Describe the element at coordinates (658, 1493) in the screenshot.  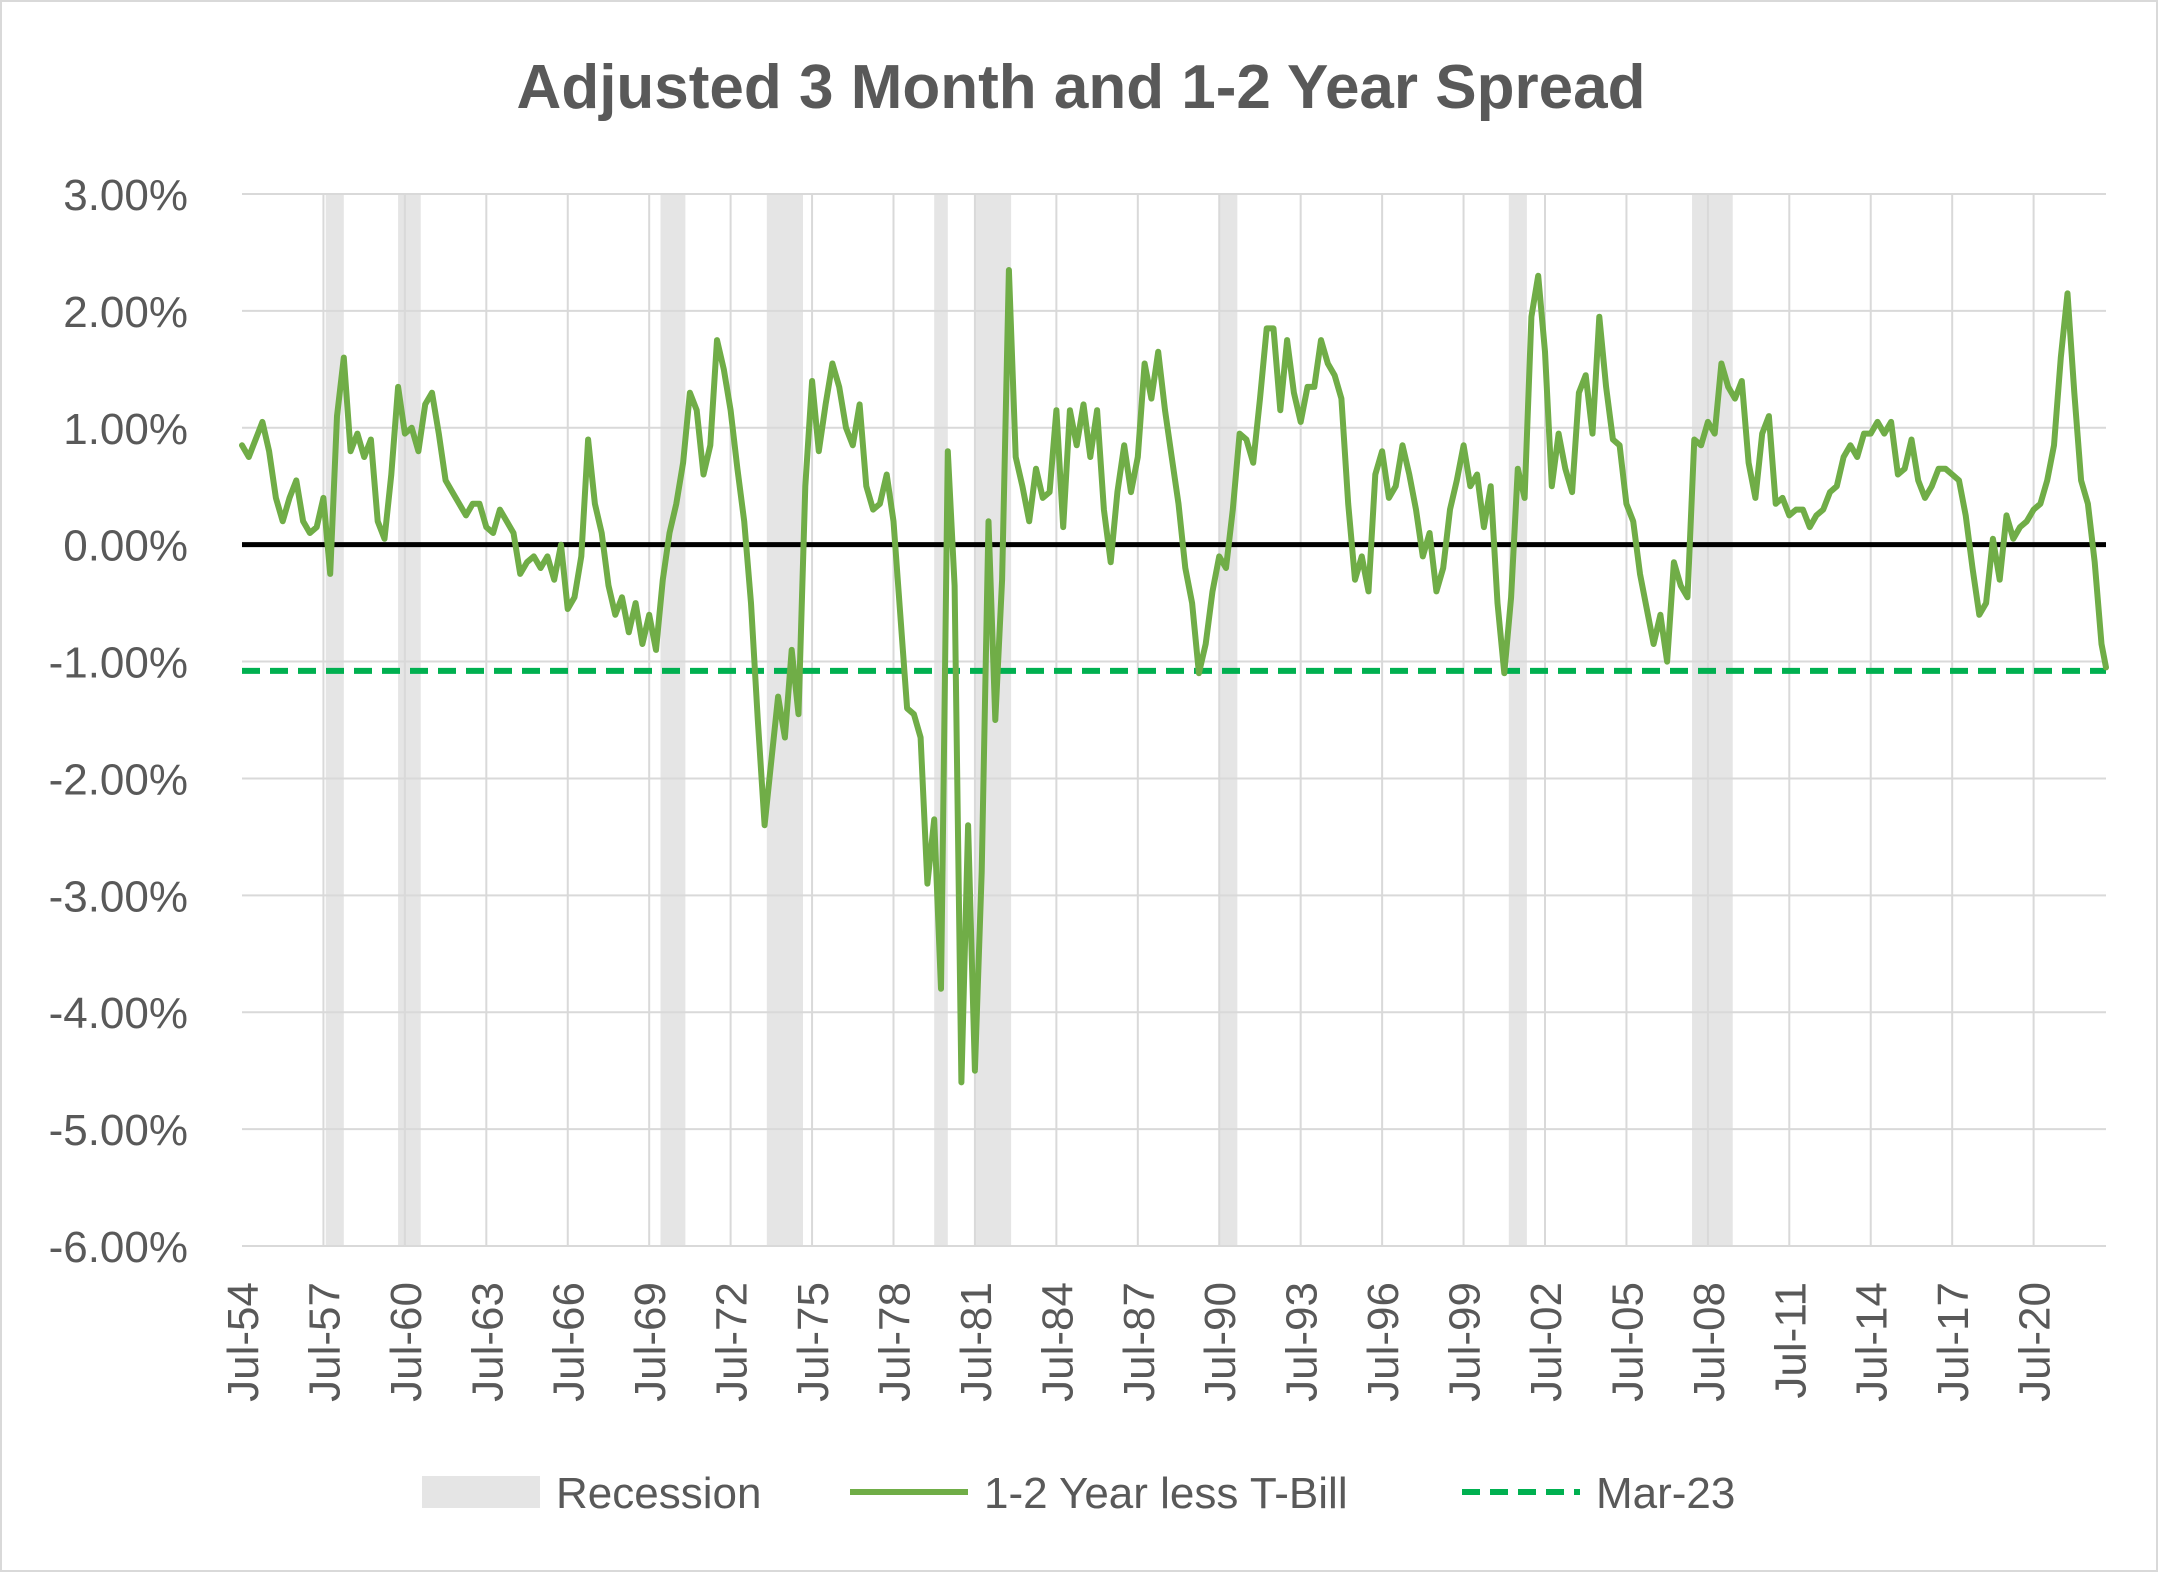
I see `legend-label: Recession` at that location.